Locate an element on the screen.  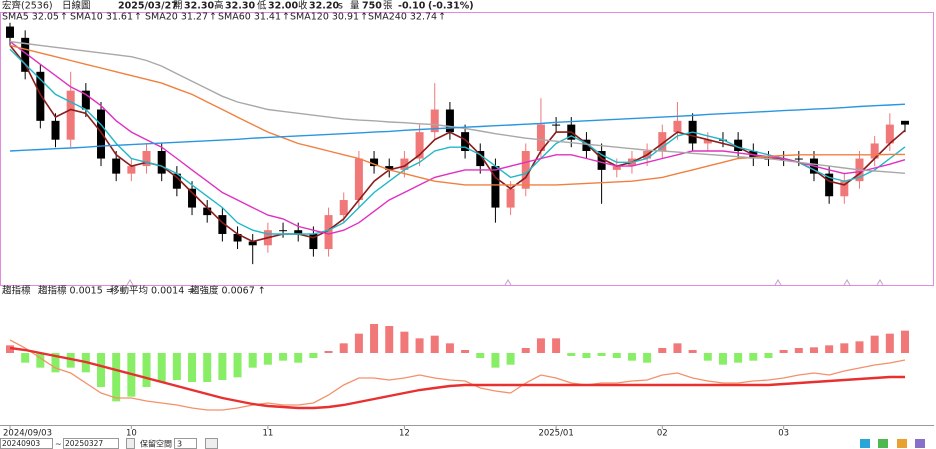
x-tick-label: 2024/09/03 is located at coordinates (27, 434).